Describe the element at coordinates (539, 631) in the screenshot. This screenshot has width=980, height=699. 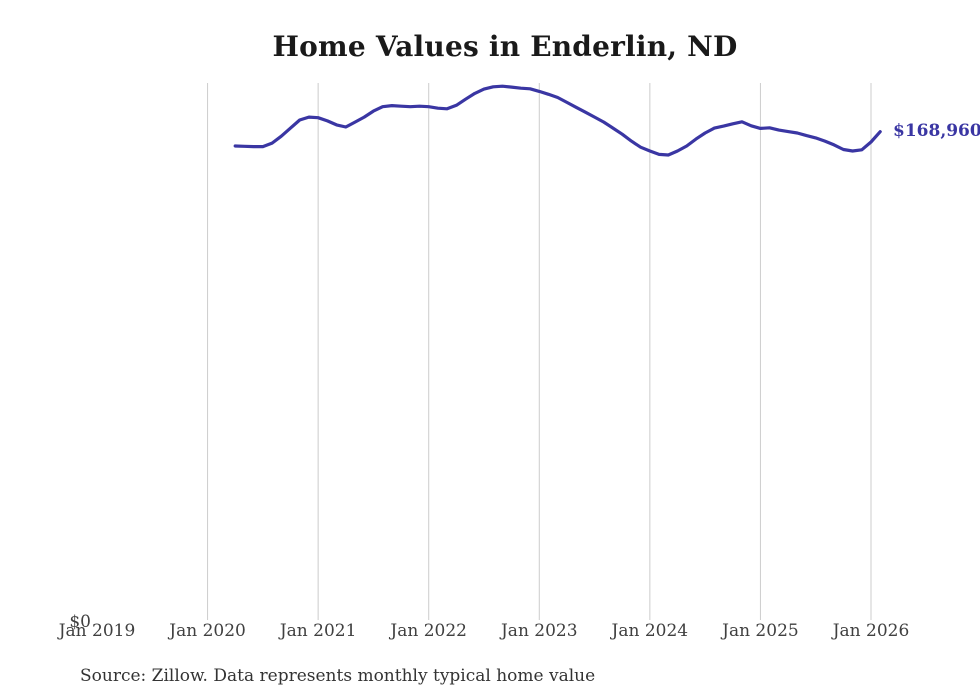
I see `x-tick-label: Jan 2023` at that location.